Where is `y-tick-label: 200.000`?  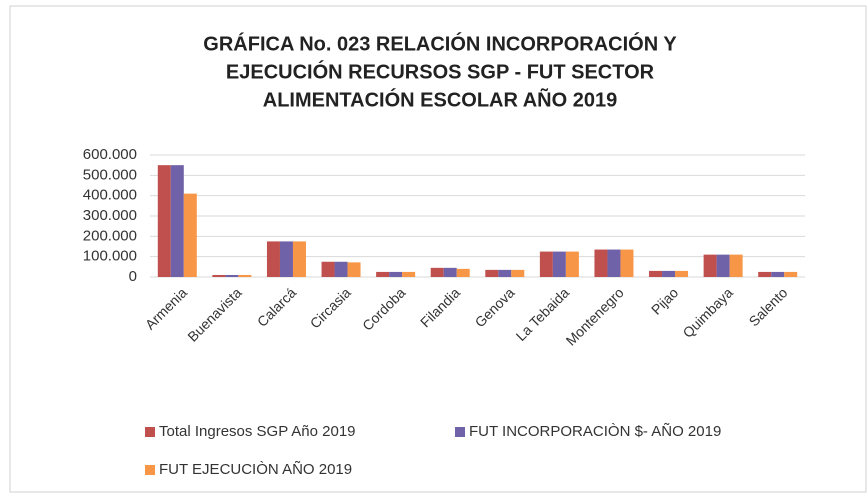 y-tick-label: 200.000 is located at coordinates (110, 235).